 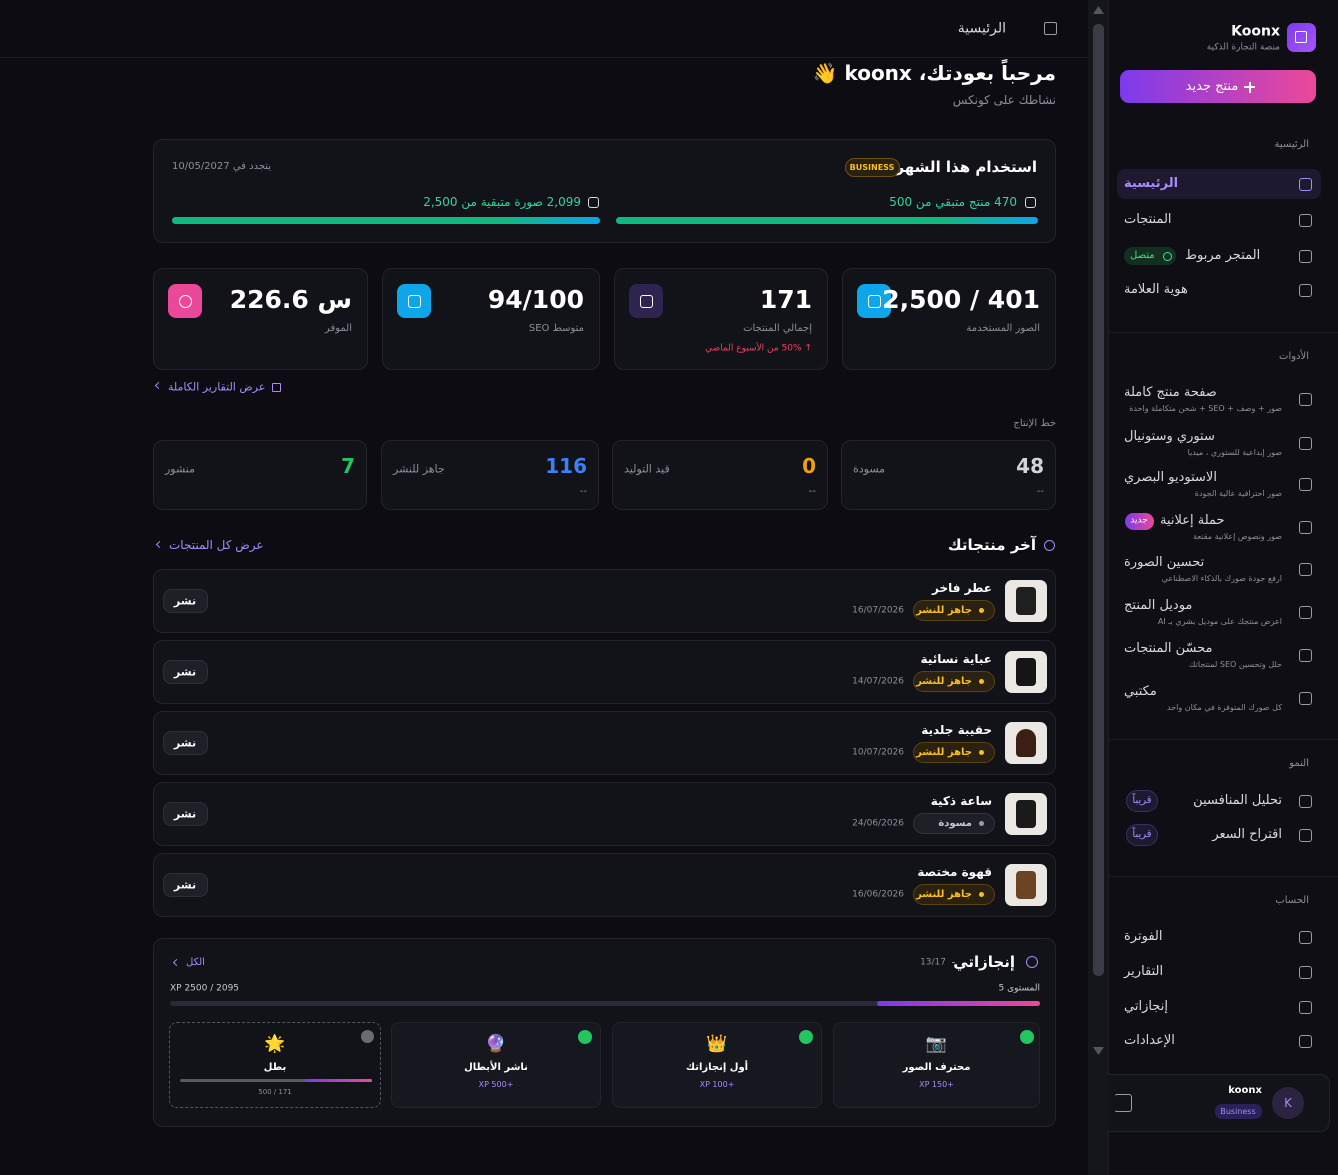 What do you see at coordinates (1291, 144) in the screenshot?
I see `section-title: الرئيسية` at bounding box center [1291, 144].